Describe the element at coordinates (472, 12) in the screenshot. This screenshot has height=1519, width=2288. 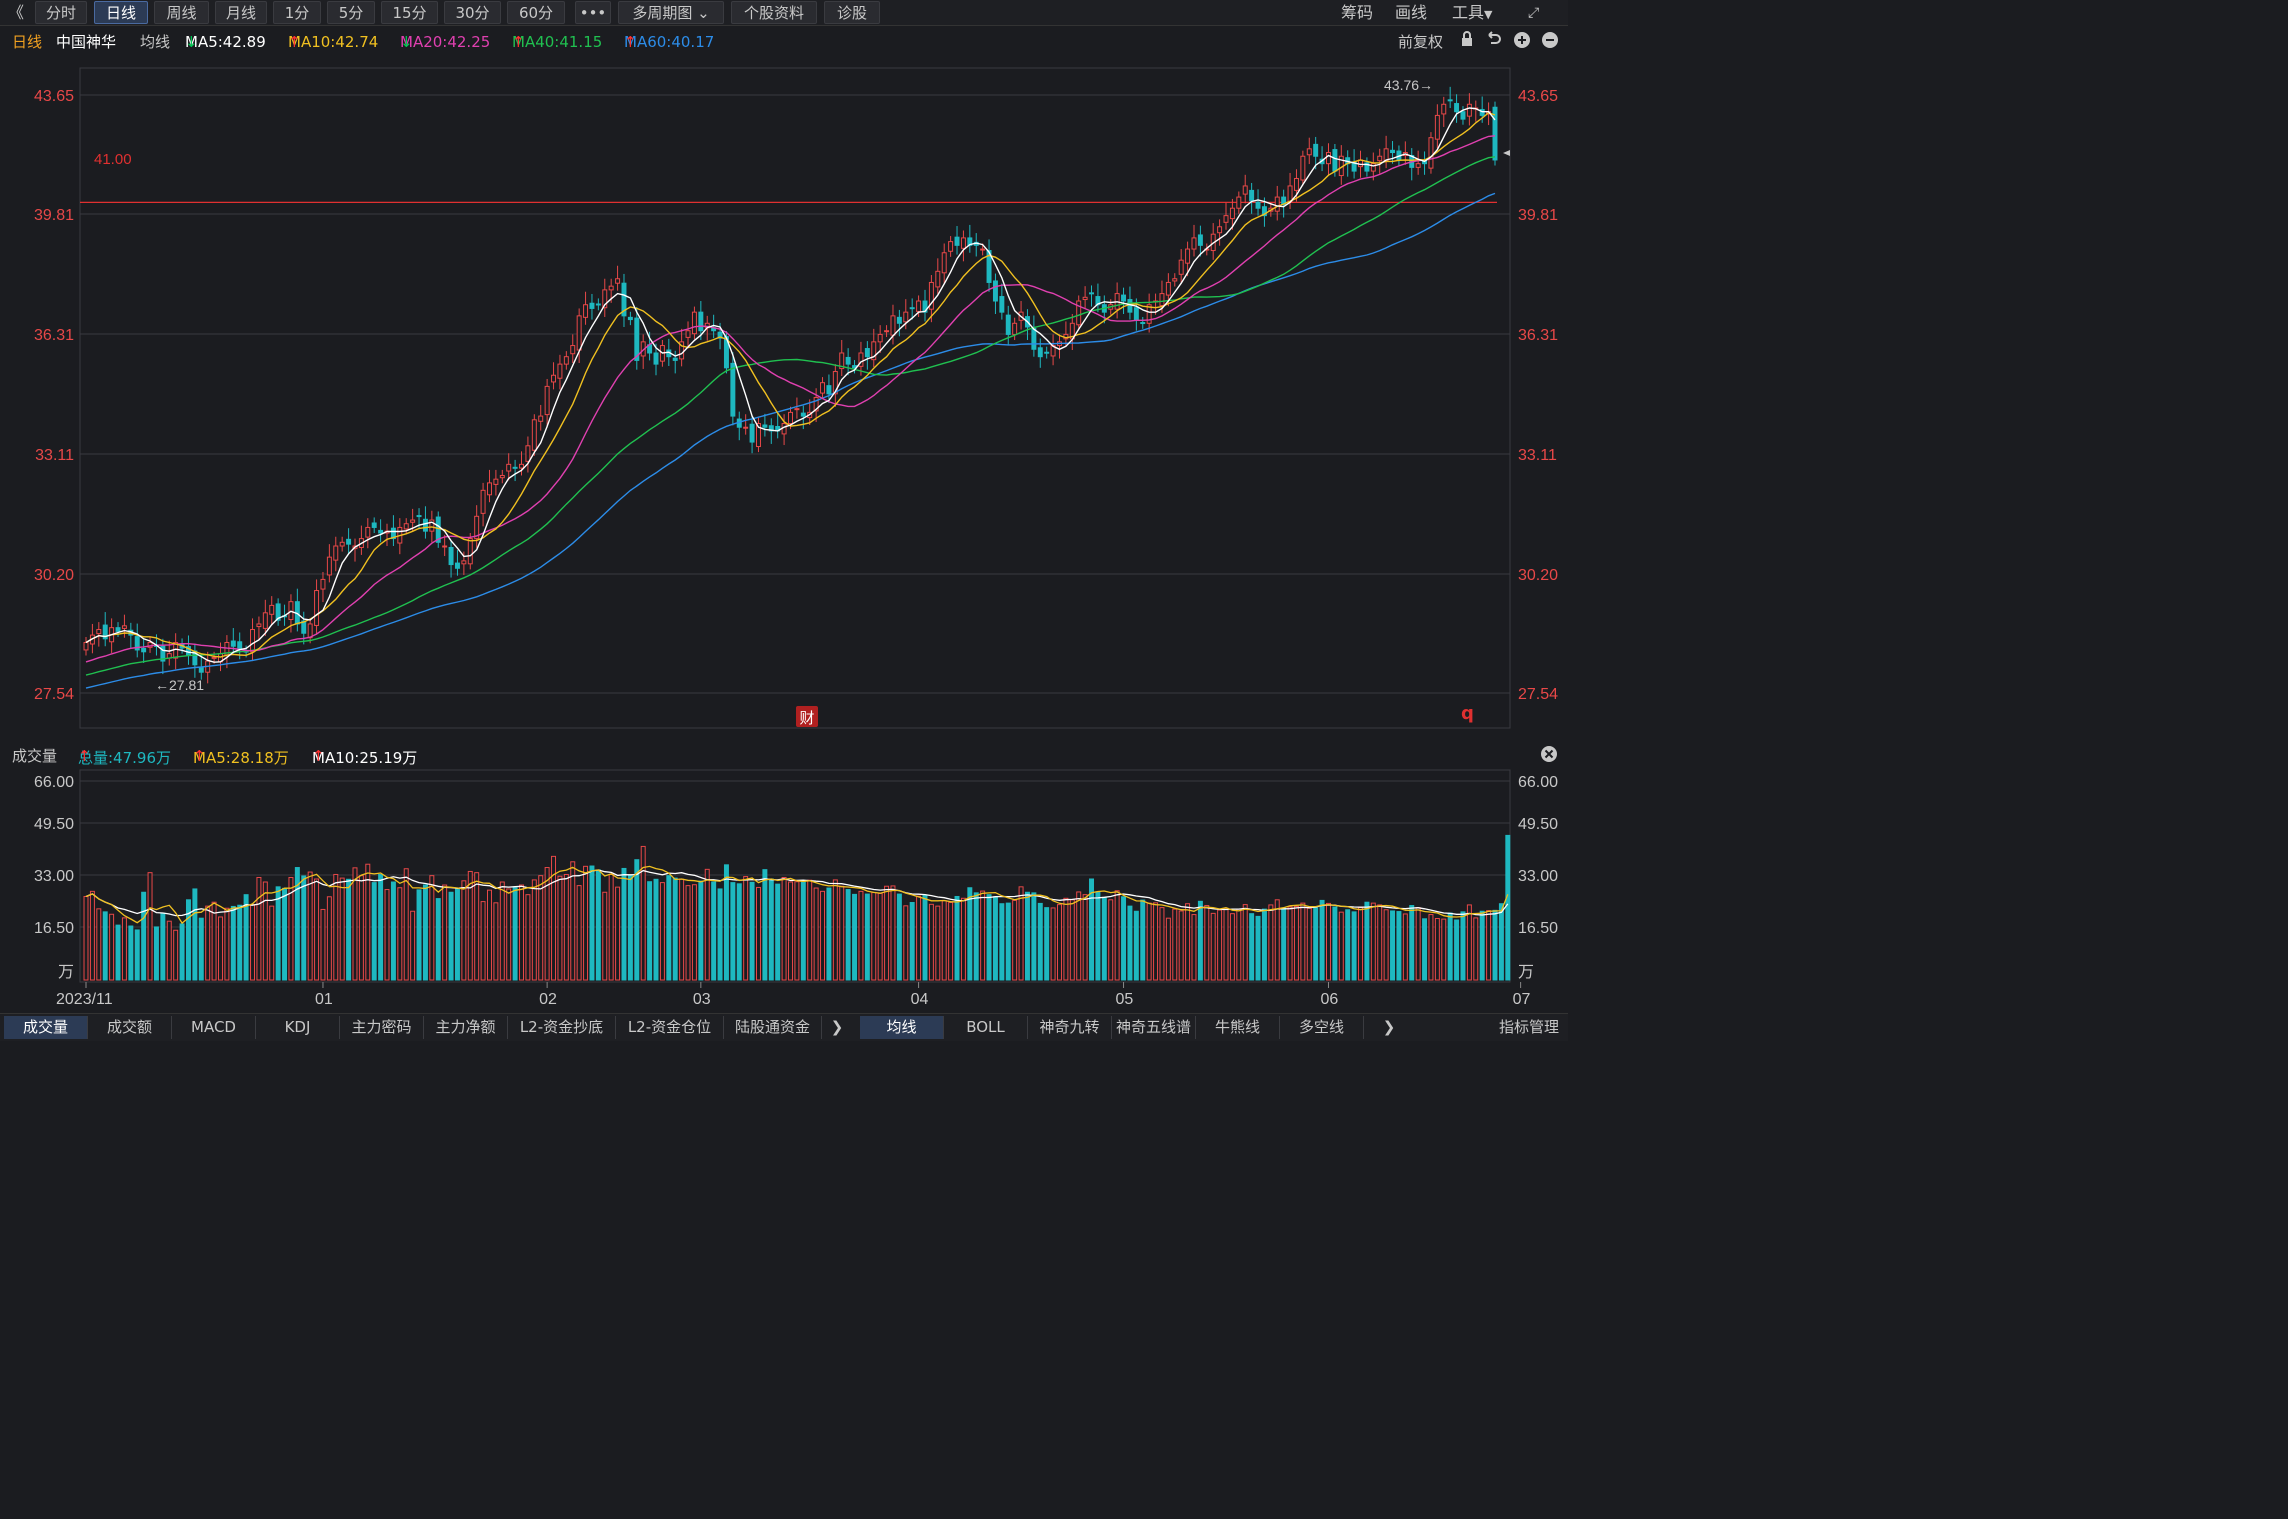
I see `period-button: 30分` at that location.